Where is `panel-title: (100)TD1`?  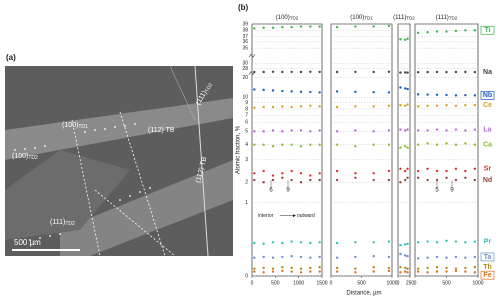 panel-title: (100)TD1 is located at coordinates (361, 18).